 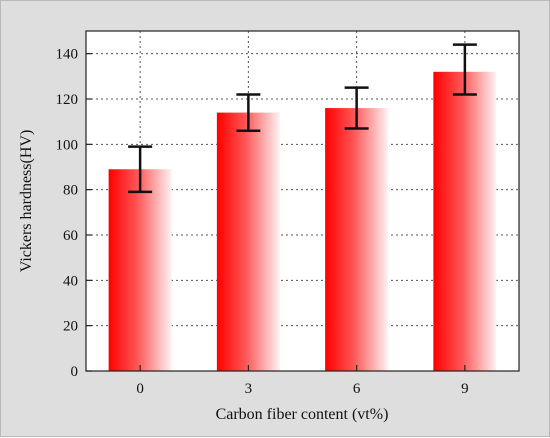 I want to click on y-tick-label: 60, so click(x=70, y=236).